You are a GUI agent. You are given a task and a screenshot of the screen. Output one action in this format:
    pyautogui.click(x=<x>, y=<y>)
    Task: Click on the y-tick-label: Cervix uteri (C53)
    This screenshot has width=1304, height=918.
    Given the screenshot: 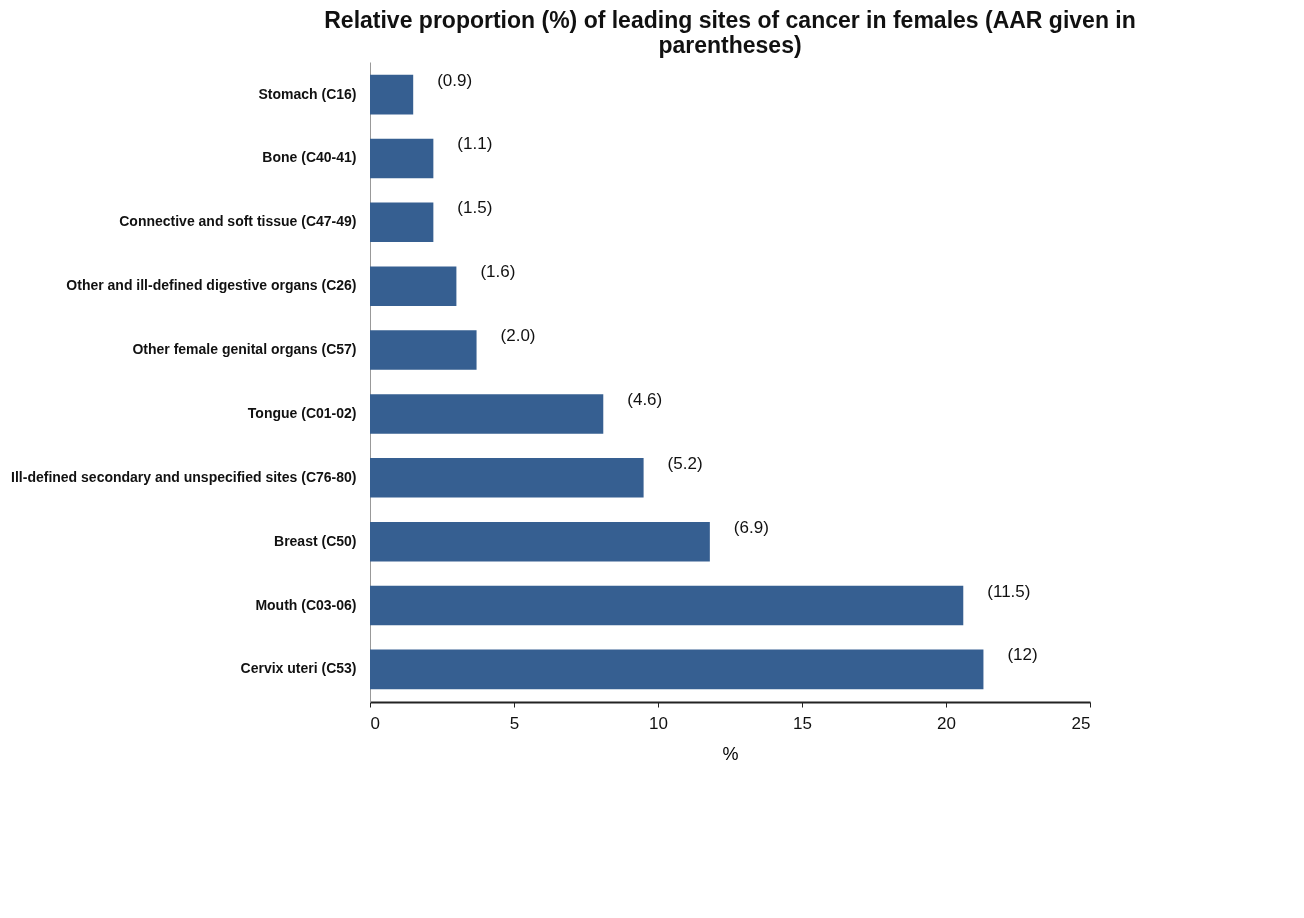 What is the action you would take?
    pyautogui.click(x=298, y=668)
    